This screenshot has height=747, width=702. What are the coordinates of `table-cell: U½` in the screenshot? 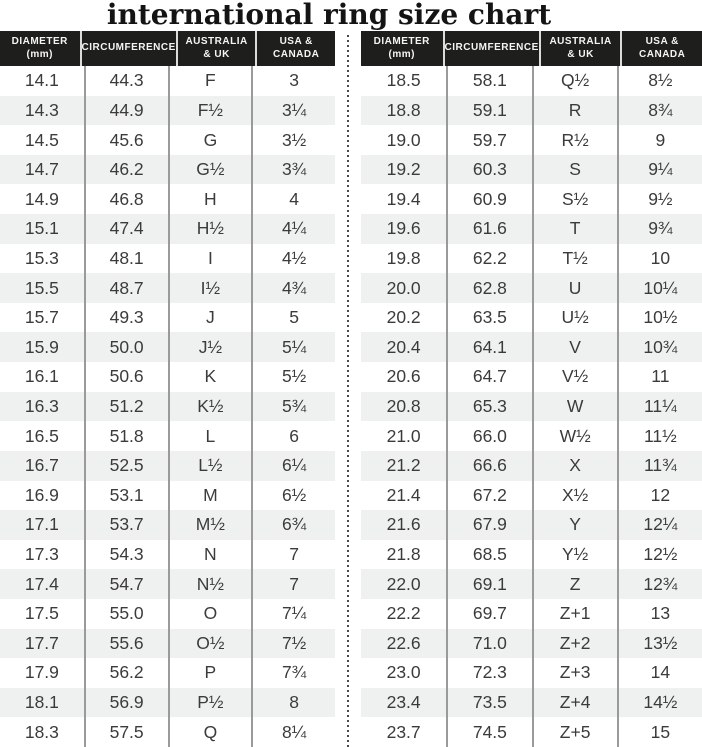 It's located at (574, 317).